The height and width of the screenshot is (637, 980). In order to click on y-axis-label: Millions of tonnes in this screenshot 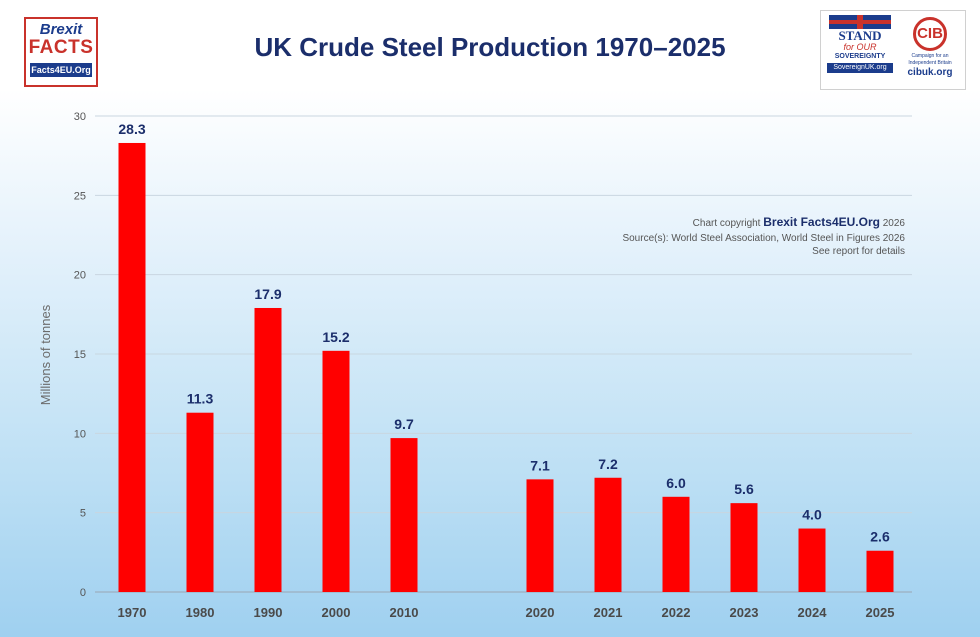, I will do `click(45, 354)`.